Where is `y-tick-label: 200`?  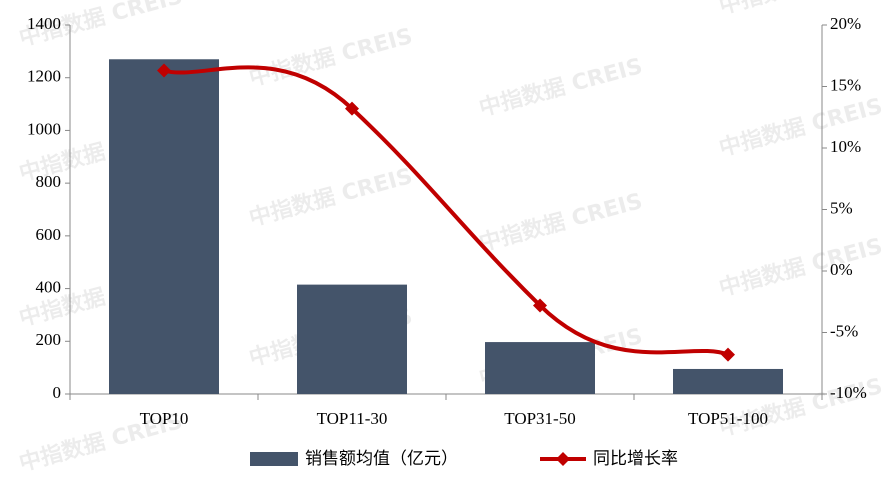 y-tick-label: 200 is located at coordinates (49, 339).